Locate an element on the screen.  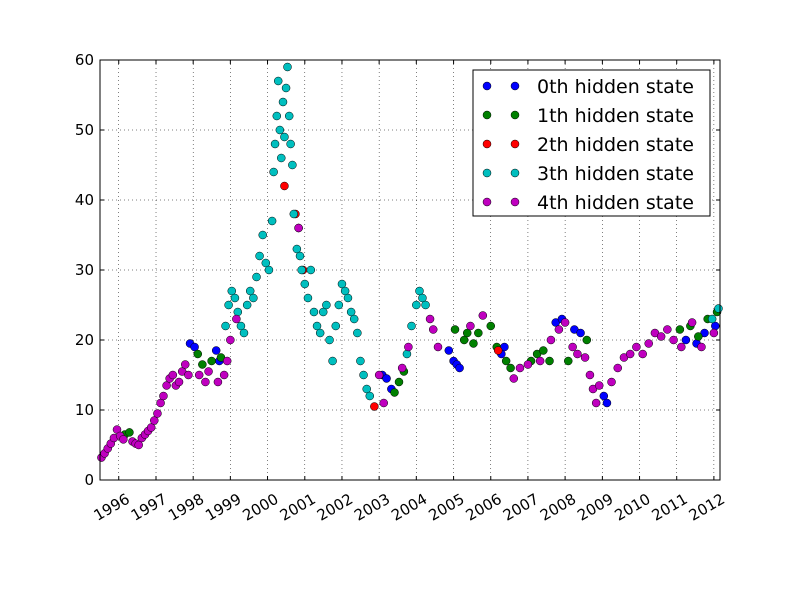
legend-label: 2th hidden state is located at coordinates (615, 145).